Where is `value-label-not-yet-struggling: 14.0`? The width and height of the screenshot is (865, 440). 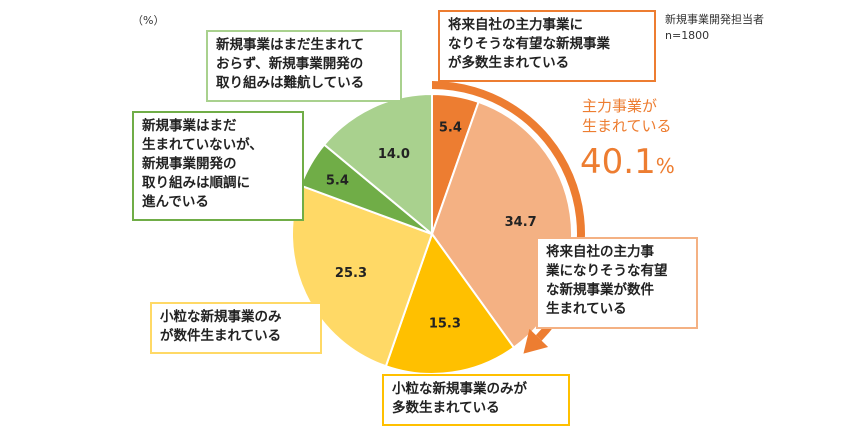 value-label-not-yet-struggling: 14.0 is located at coordinates (394, 154).